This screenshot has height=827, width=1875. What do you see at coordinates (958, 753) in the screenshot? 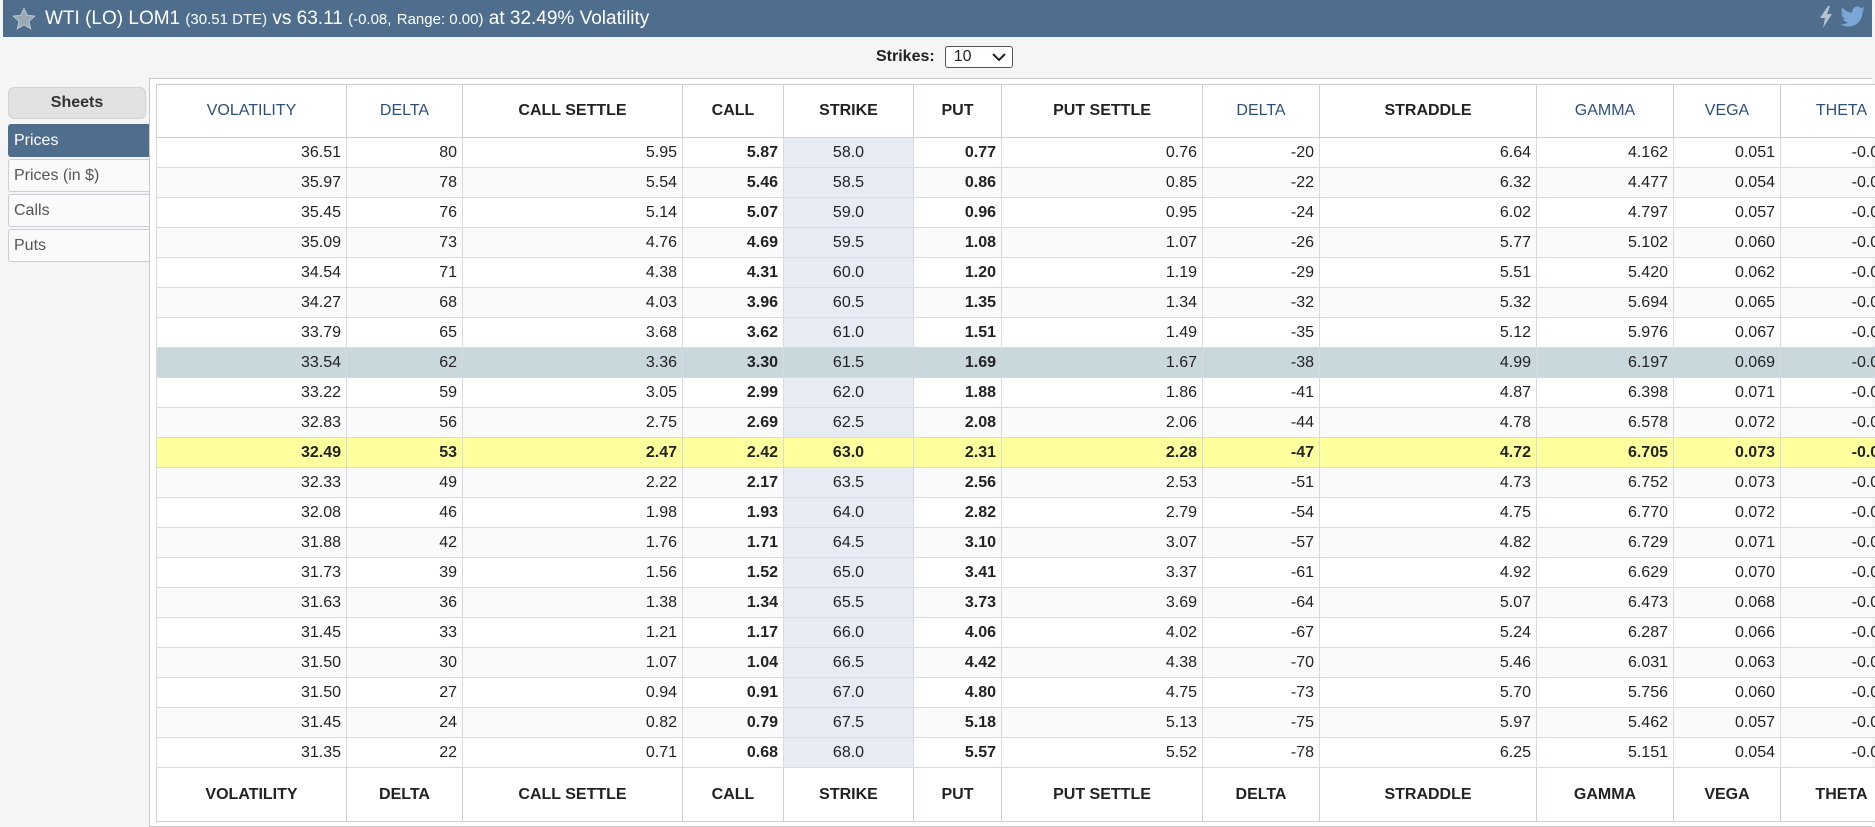
I see `cell-put: 5.57` at bounding box center [958, 753].